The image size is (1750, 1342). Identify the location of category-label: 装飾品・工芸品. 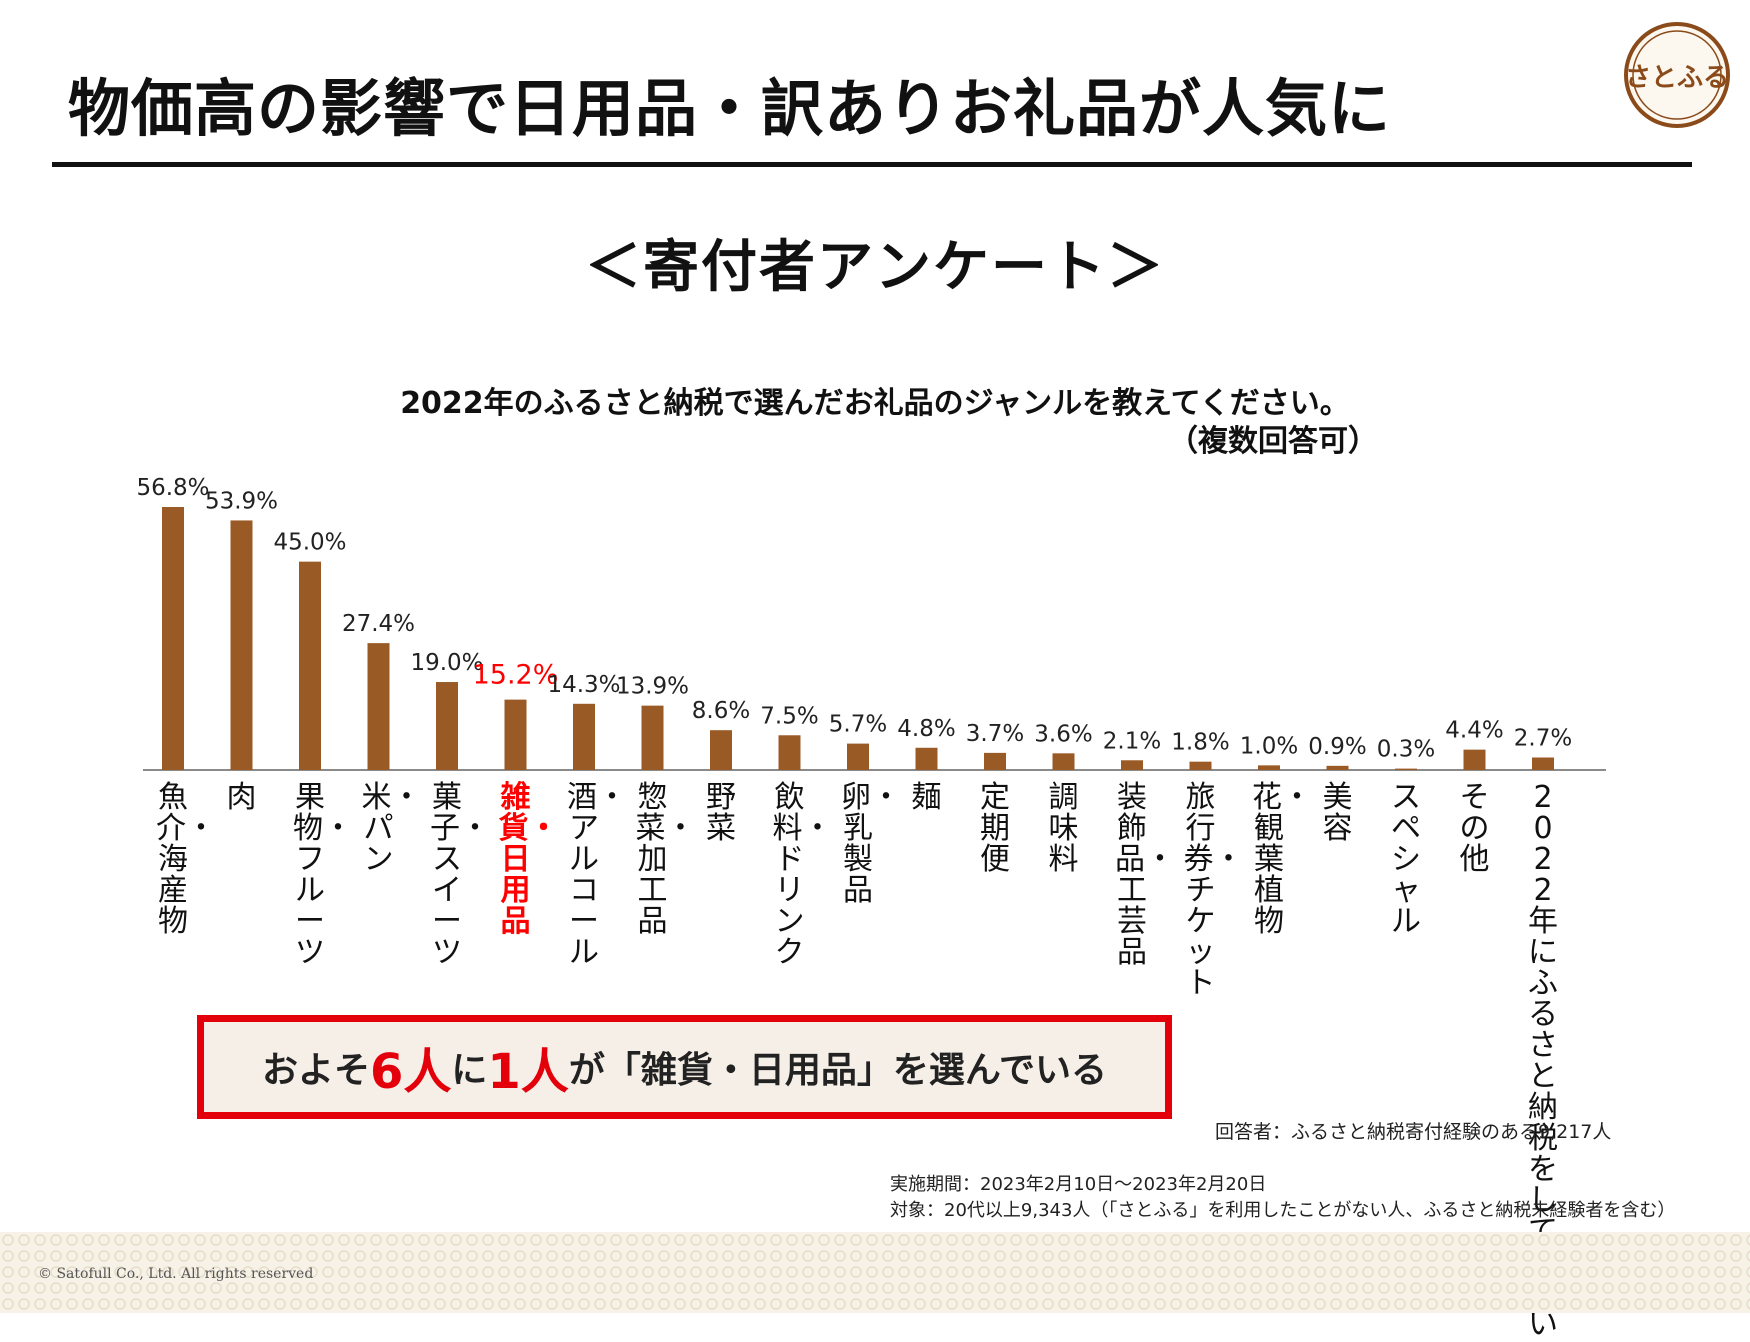
(1145, 875).